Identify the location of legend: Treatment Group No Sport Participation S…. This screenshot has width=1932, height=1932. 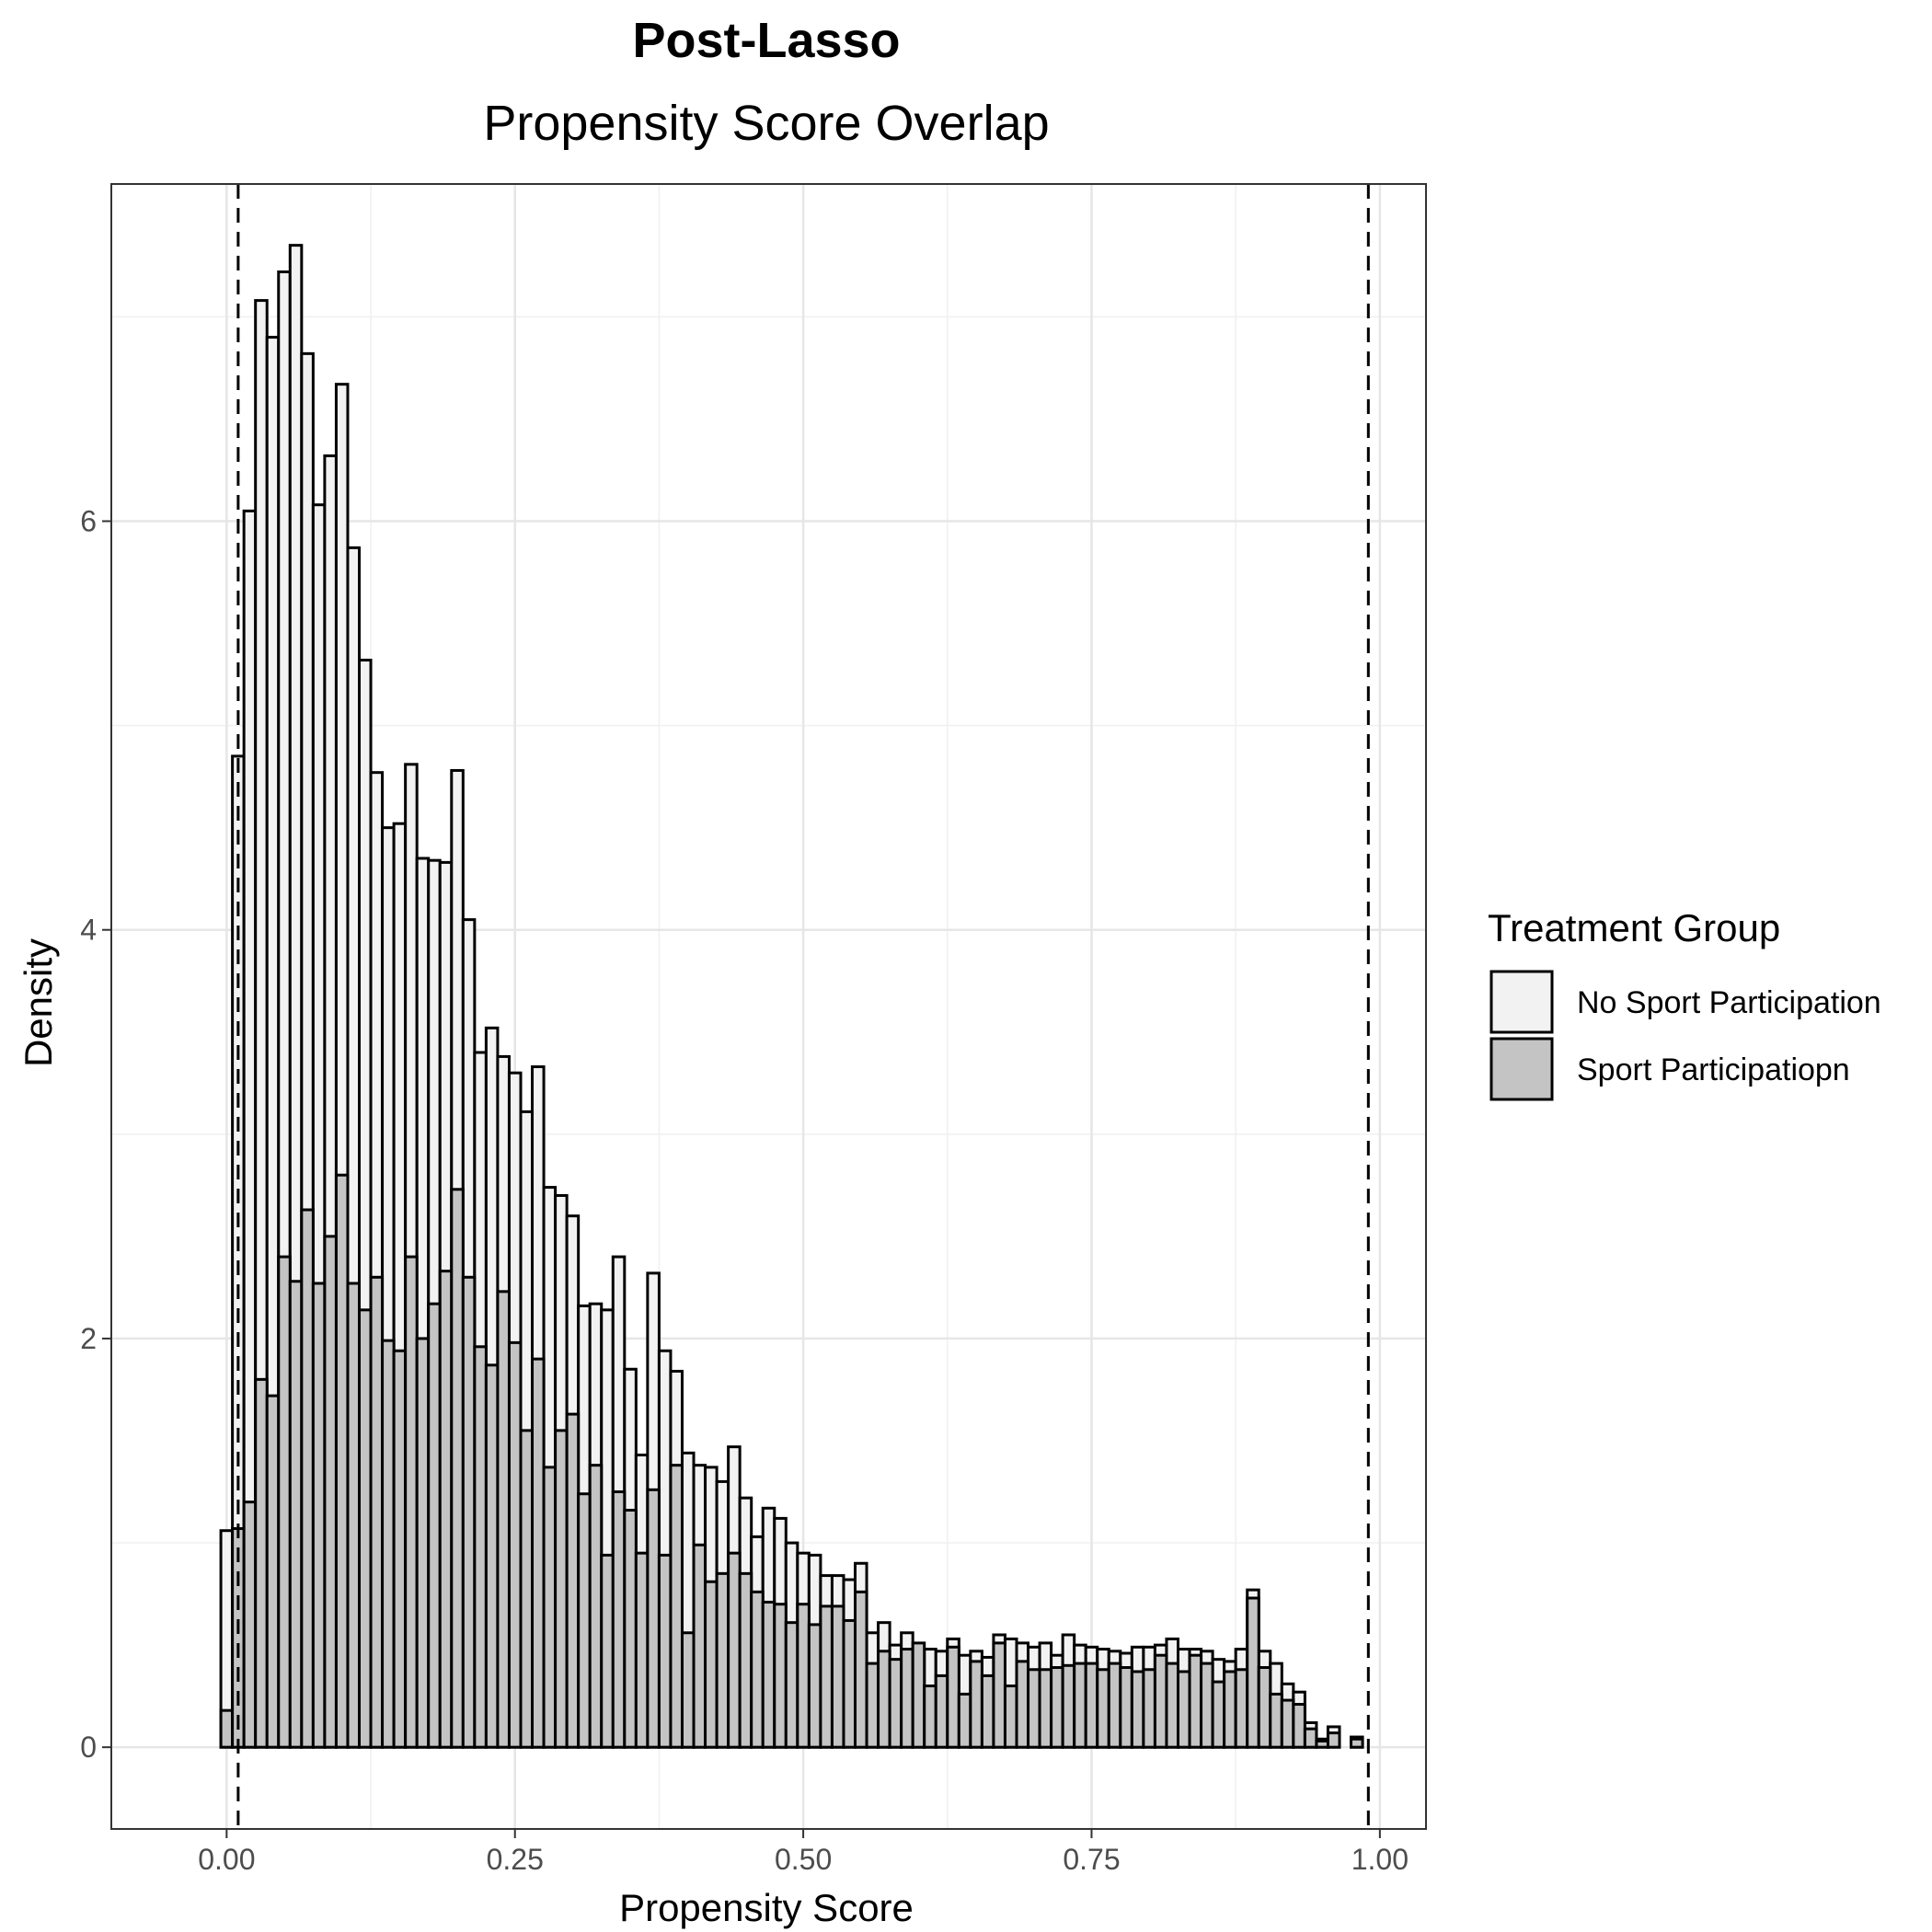
(1684, 1003).